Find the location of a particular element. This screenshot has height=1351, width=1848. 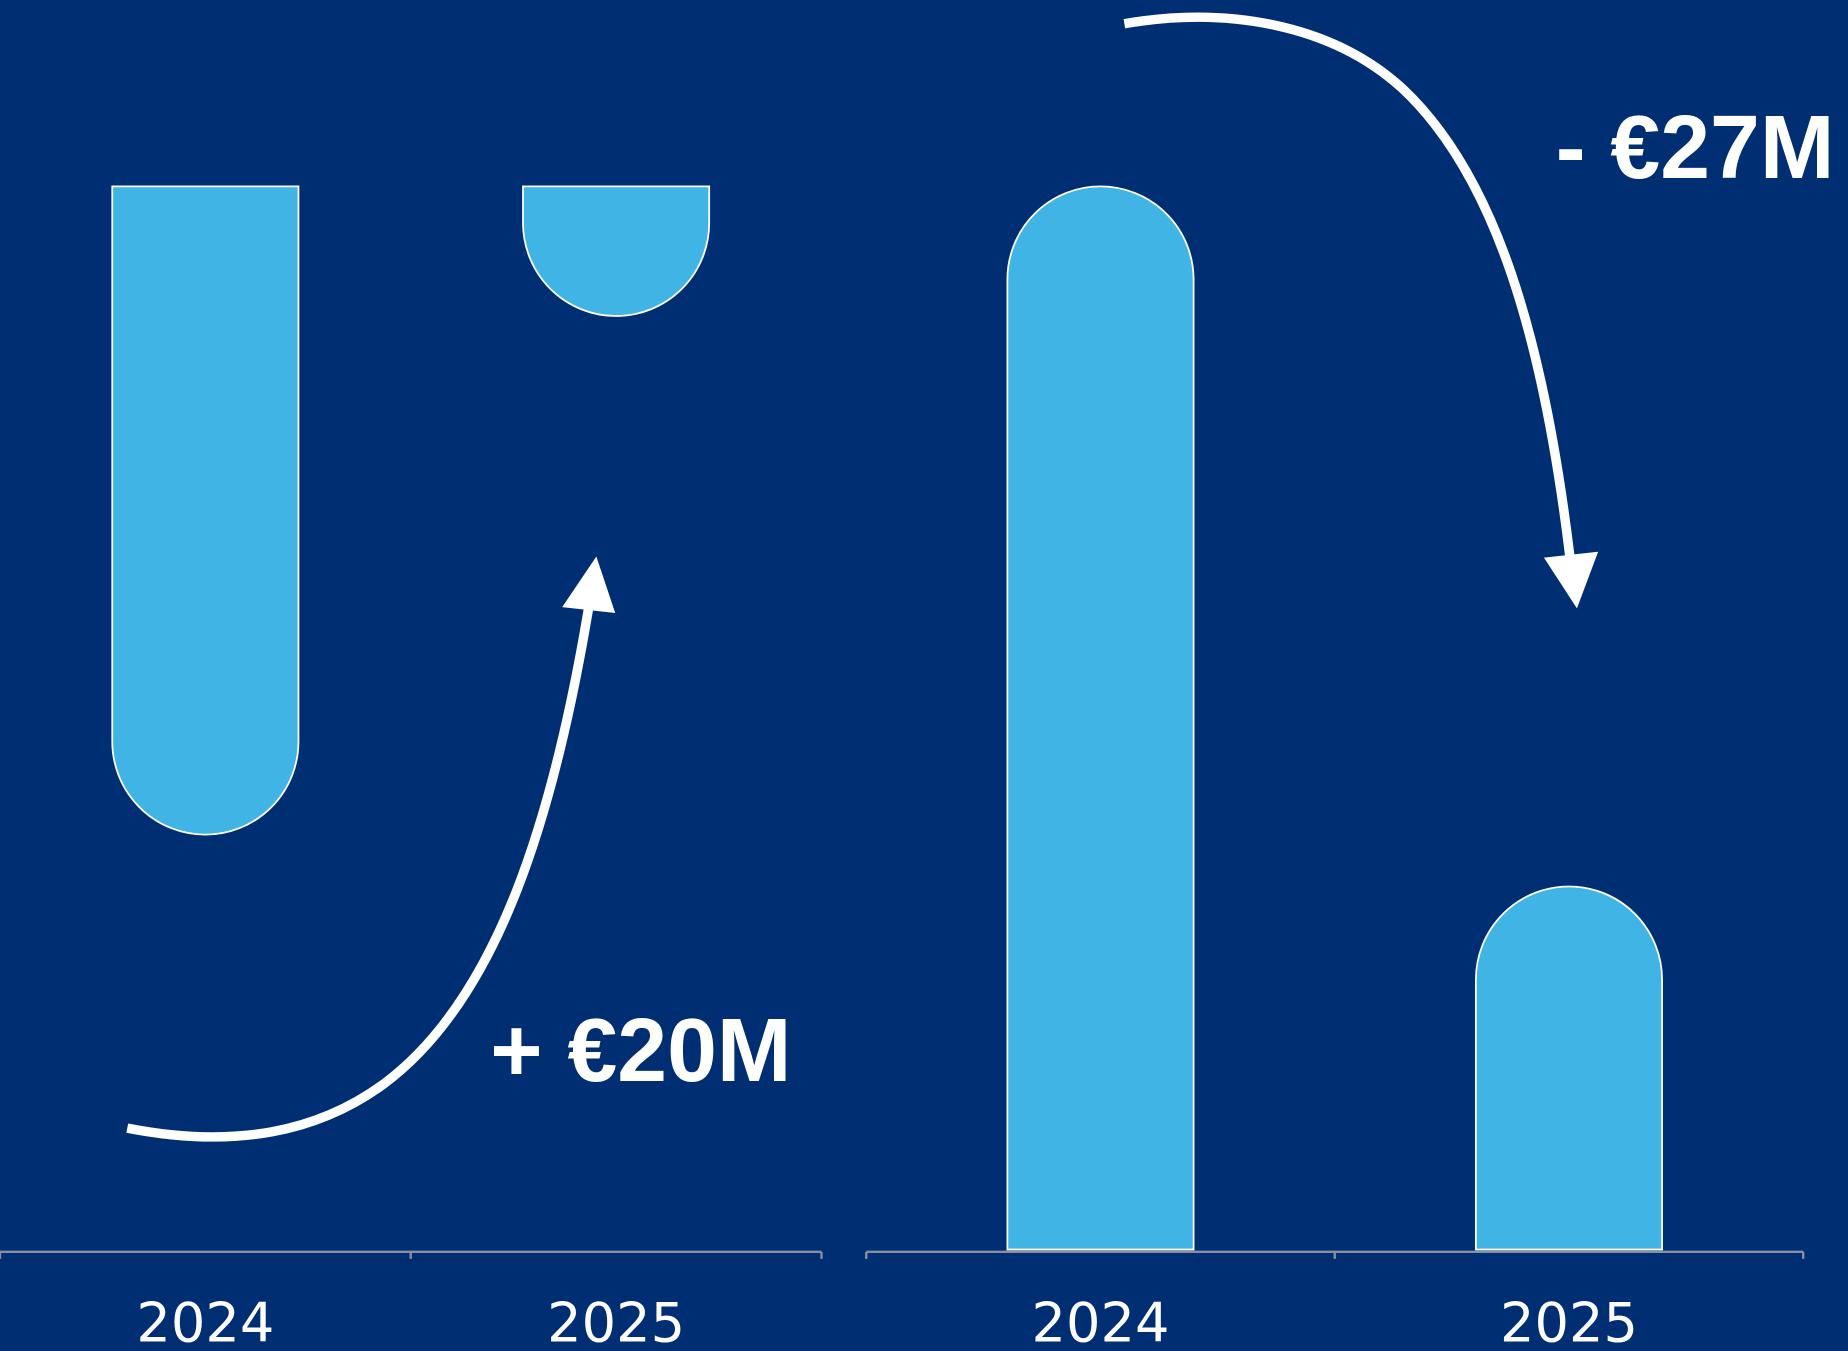

annotation: + €20M is located at coordinates (640, 1050).